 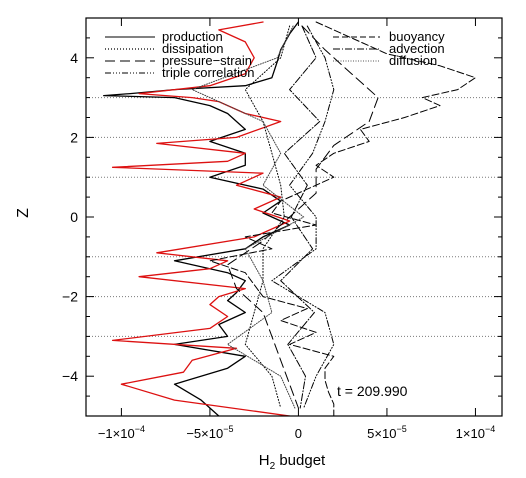 I want to click on y-tick-label: 2, so click(x=74, y=137).